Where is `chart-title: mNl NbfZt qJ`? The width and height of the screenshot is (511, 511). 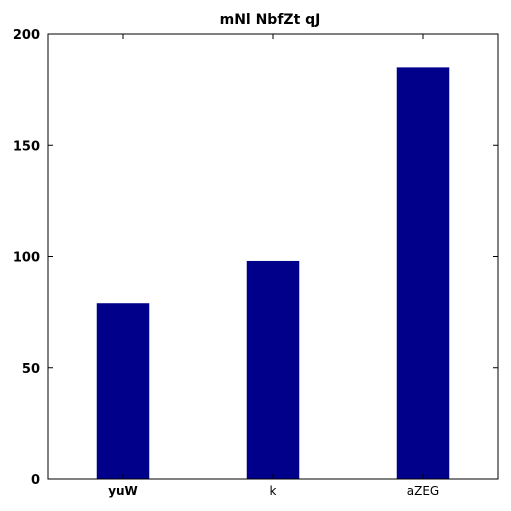 chart-title: mNl NbfZt qJ is located at coordinates (270, 20).